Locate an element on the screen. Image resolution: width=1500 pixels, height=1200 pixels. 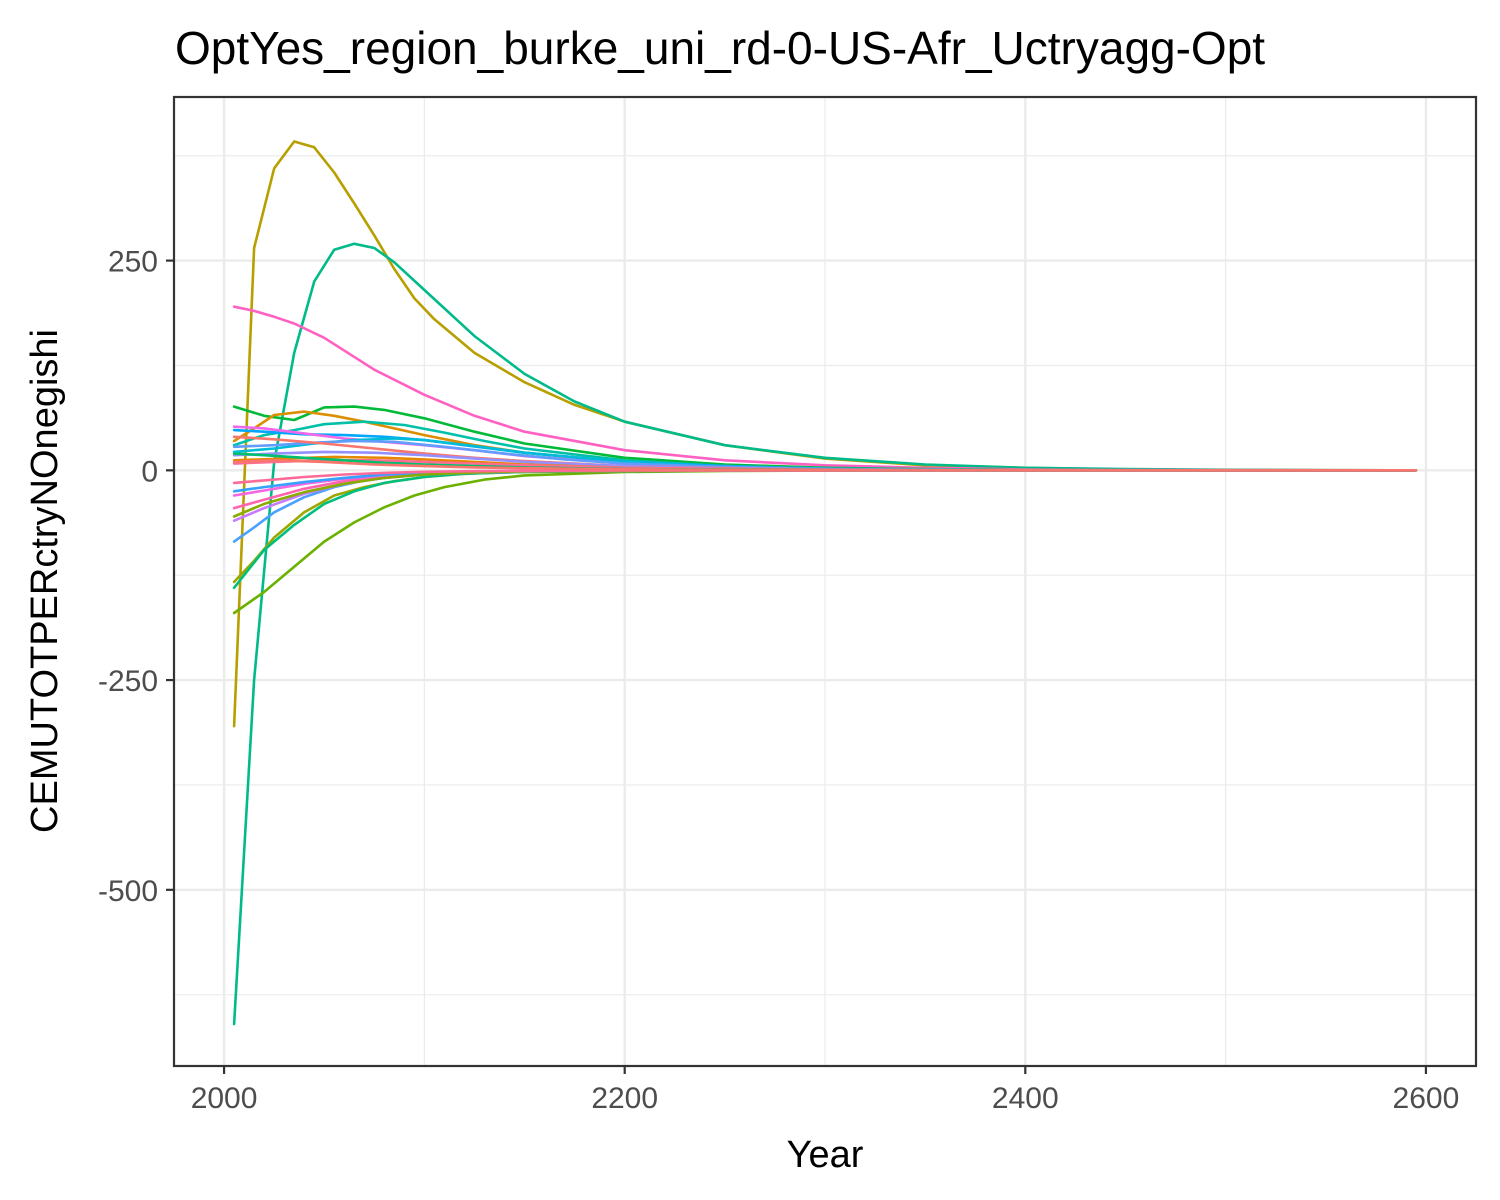
x-axis: 2000 2200 2400 2600 is located at coordinates (825, 1090).